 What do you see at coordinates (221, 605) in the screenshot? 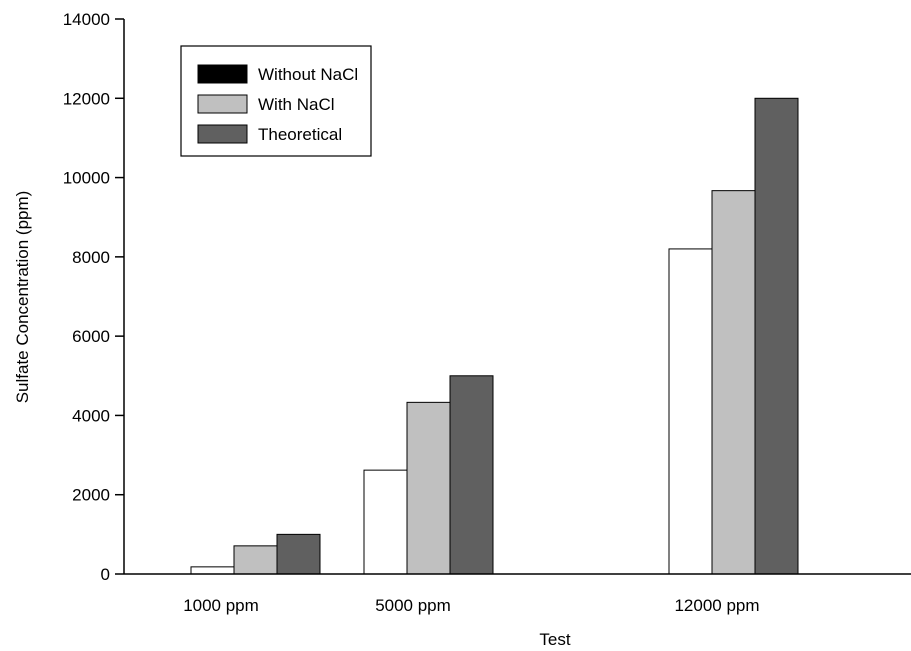
I see `x-tick-label: 1000 ppm` at bounding box center [221, 605].